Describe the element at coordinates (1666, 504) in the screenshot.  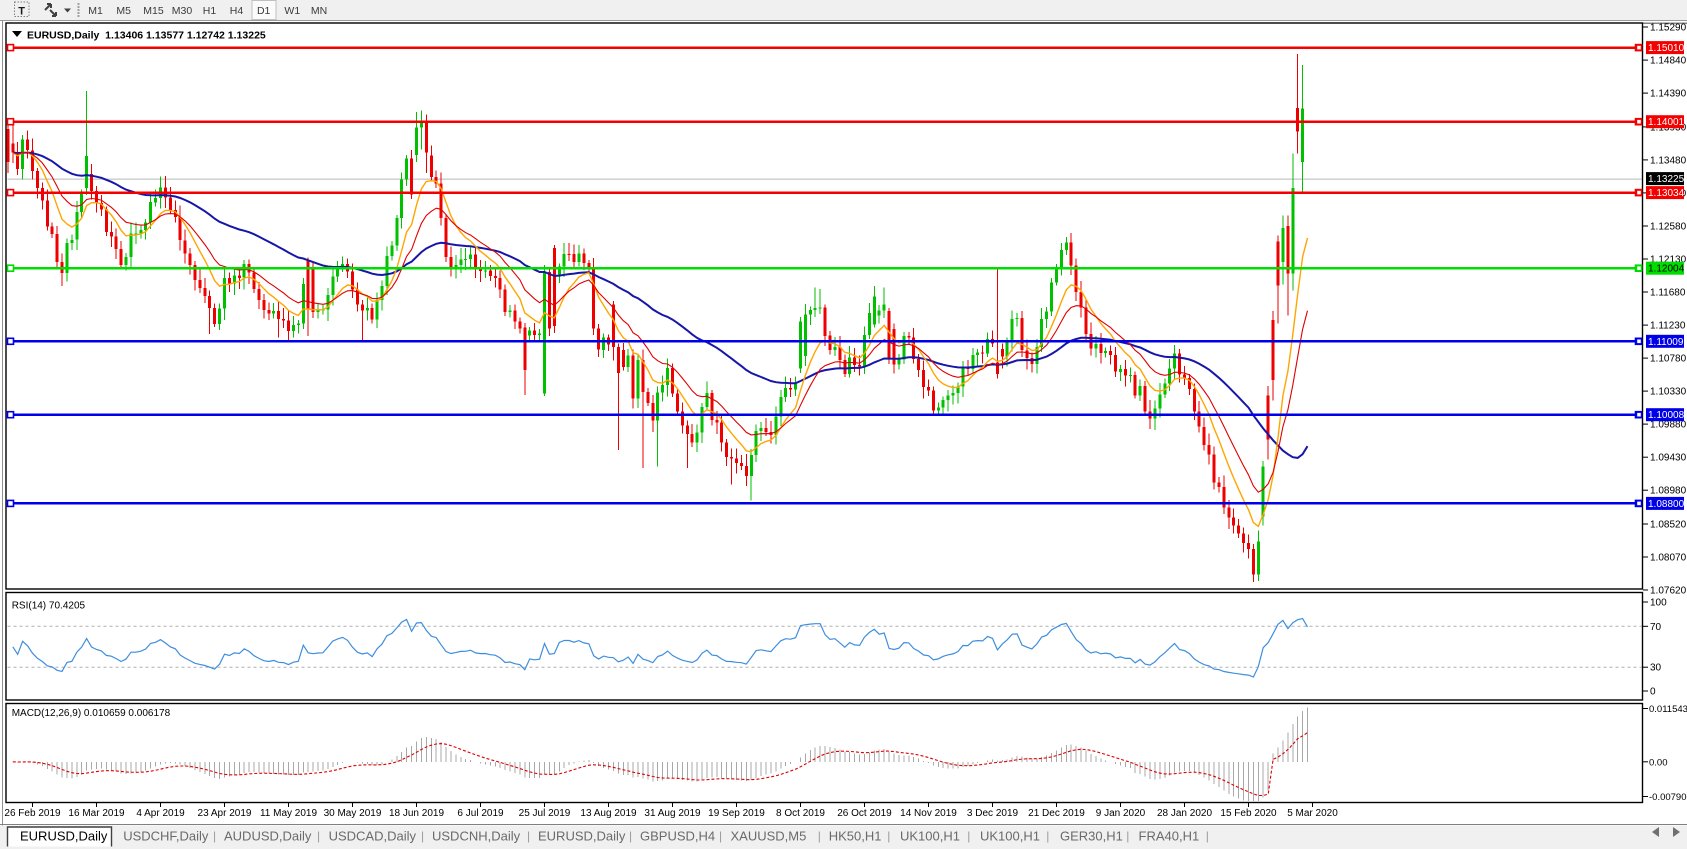
I see `svg-text: 1.08800` at that location.